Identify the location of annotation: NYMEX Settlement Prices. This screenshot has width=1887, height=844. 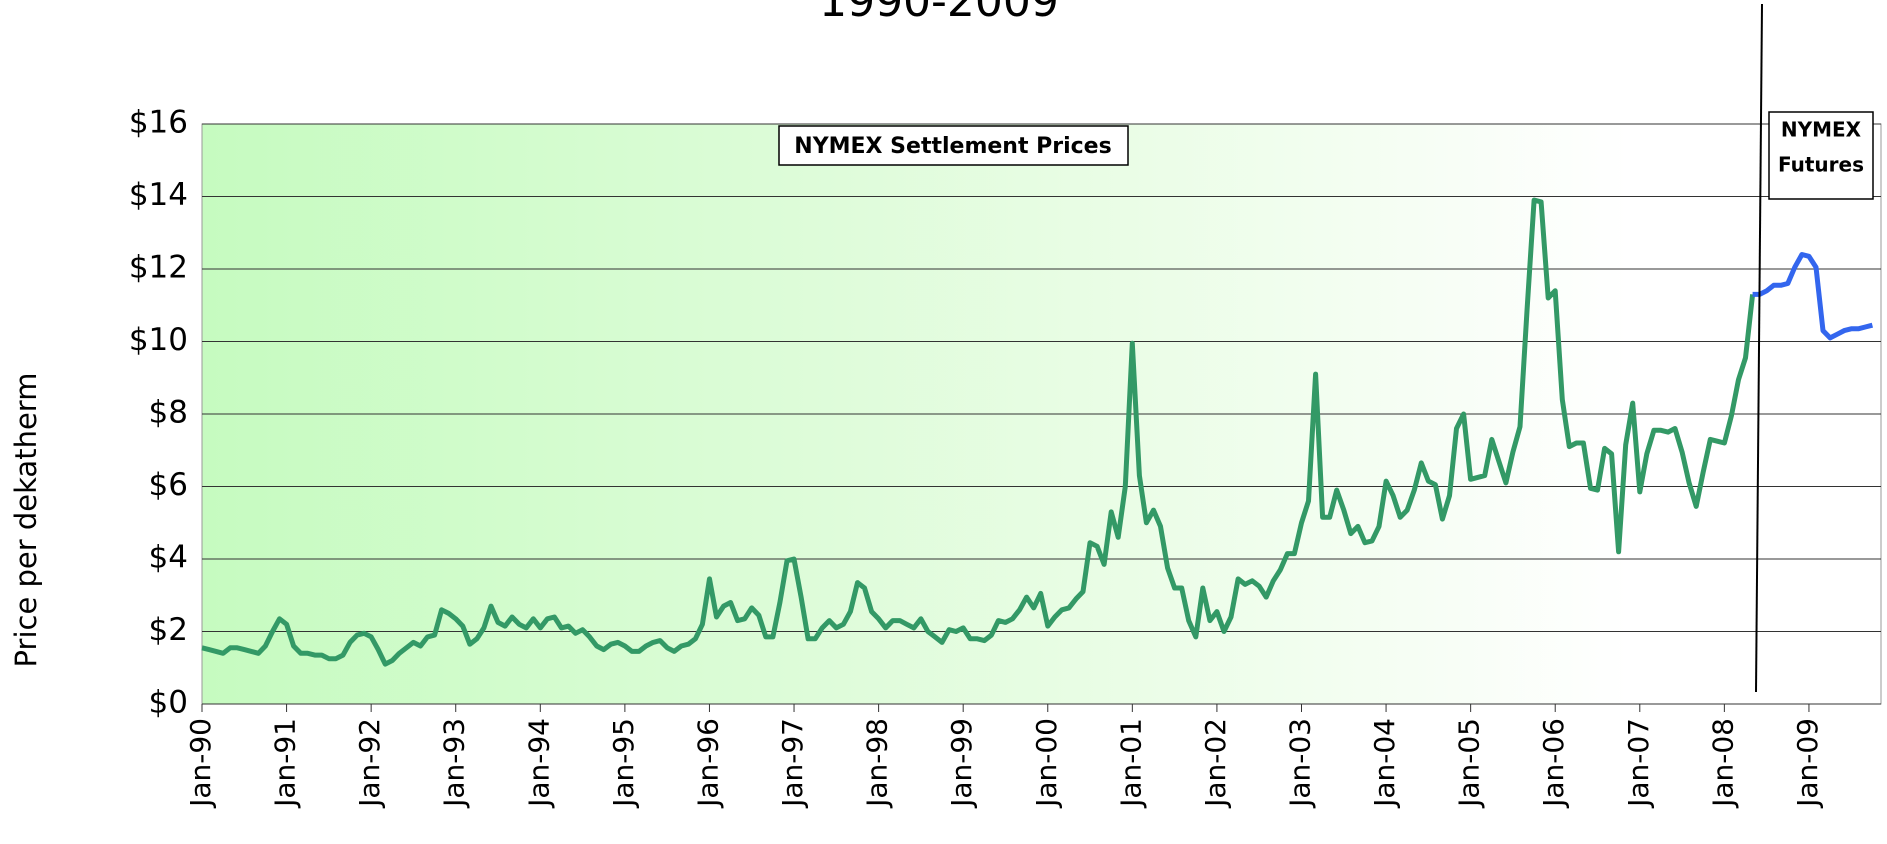
(952, 146).